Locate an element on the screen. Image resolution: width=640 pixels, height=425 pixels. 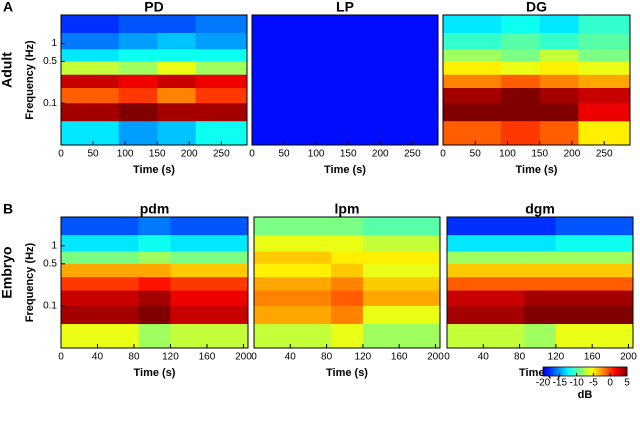
panel-label: A is located at coordinates (8, 7).